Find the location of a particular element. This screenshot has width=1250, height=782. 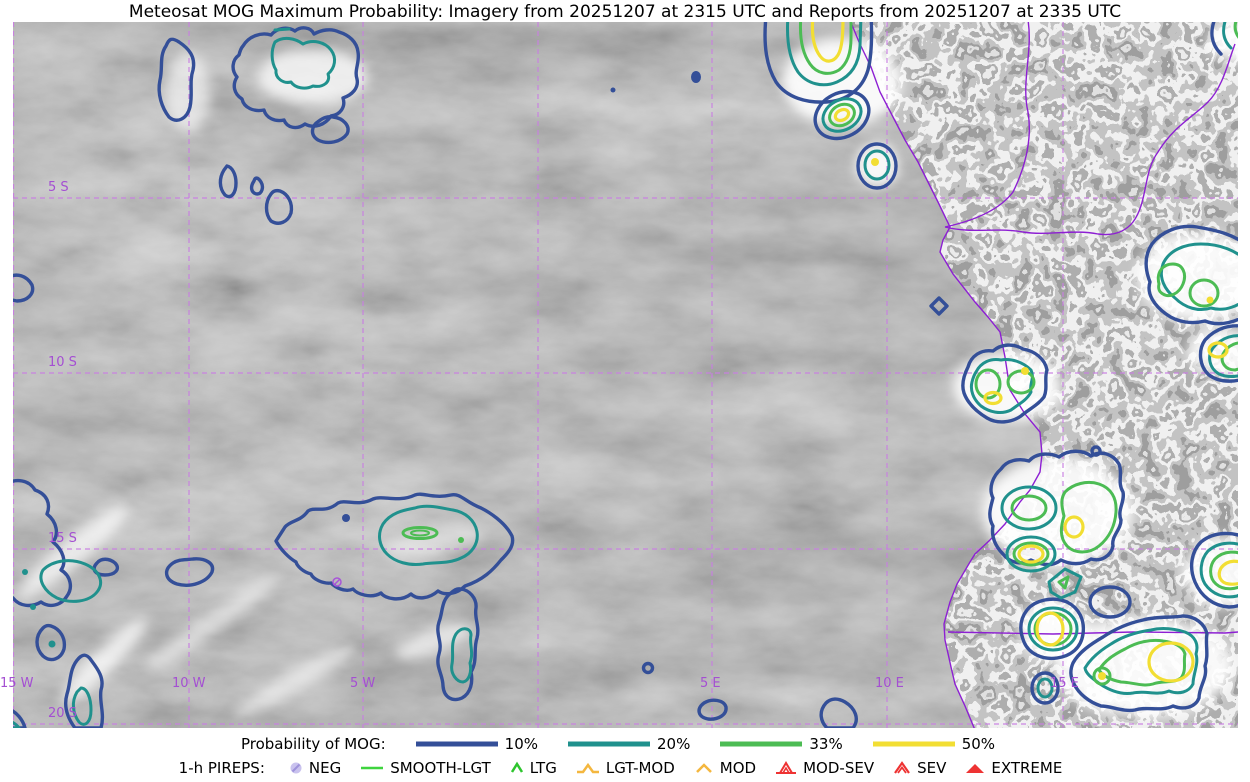

mog-legend-label: Probability of MOG: is located at coordinates (313, 744).